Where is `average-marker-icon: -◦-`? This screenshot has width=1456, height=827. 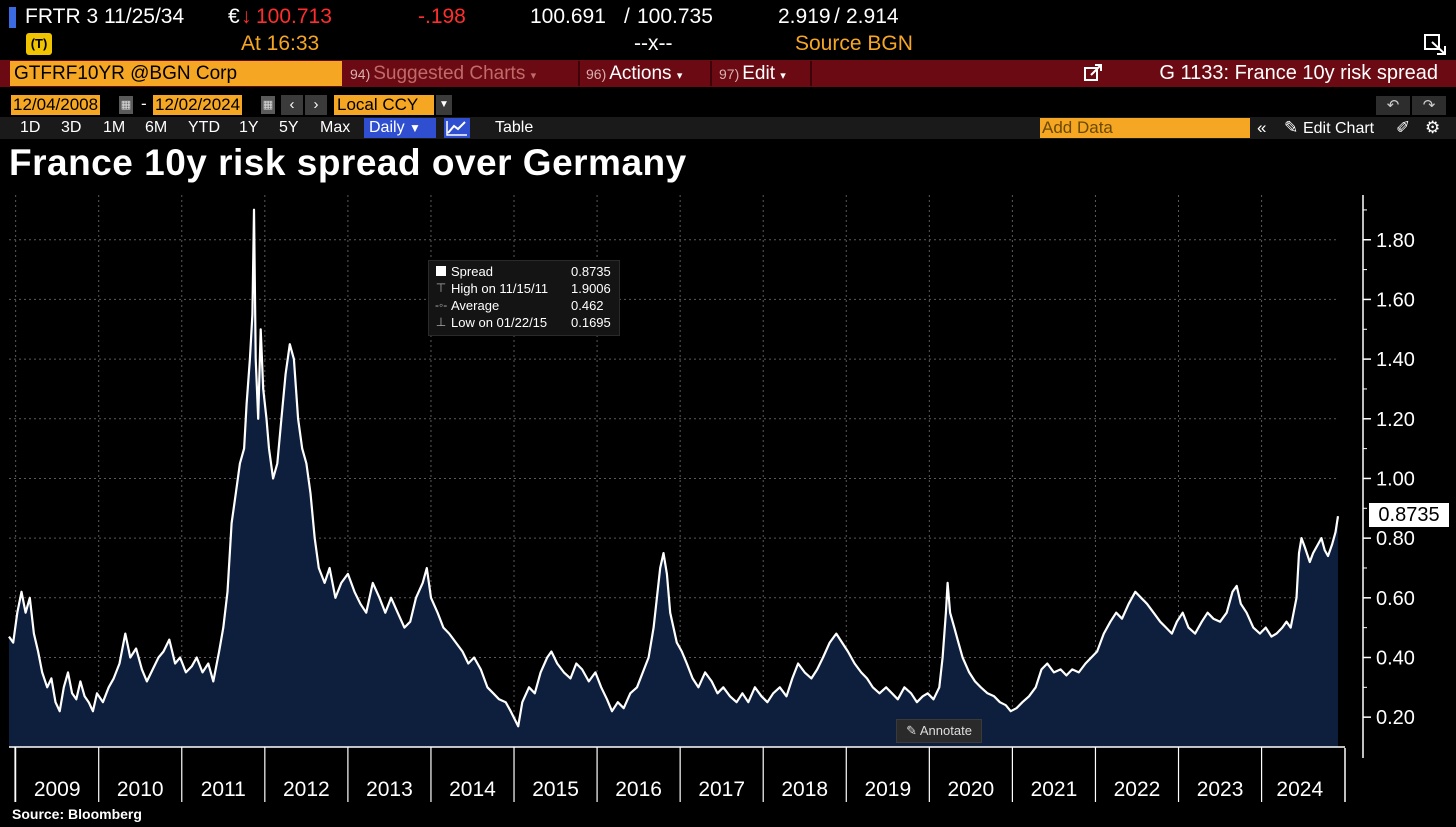
average-marker-icon: -◦- is located at coordinates (441, 305).